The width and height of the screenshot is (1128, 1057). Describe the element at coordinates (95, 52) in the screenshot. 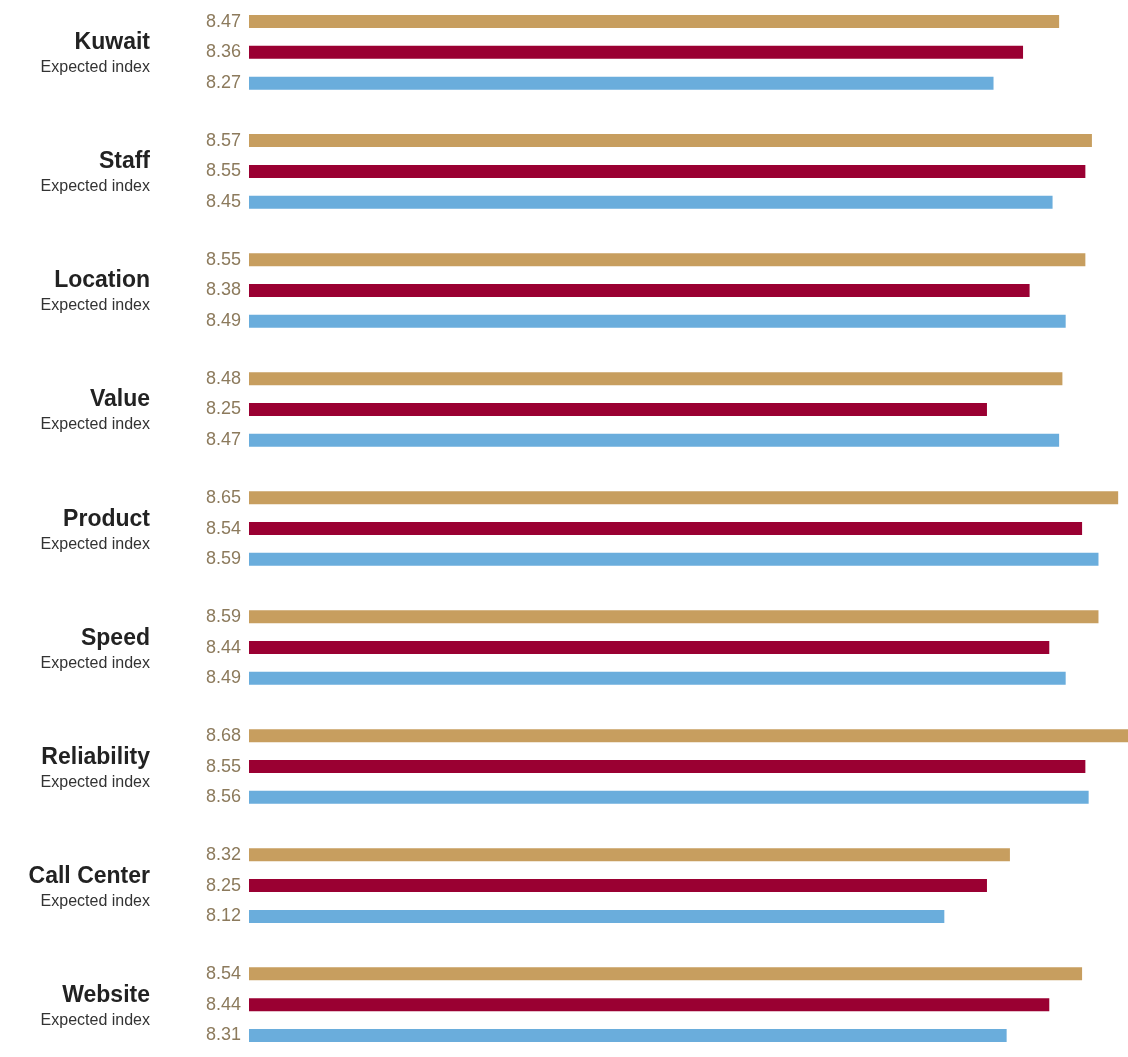

I see `category-label: Kuwait Expected index` at that location.